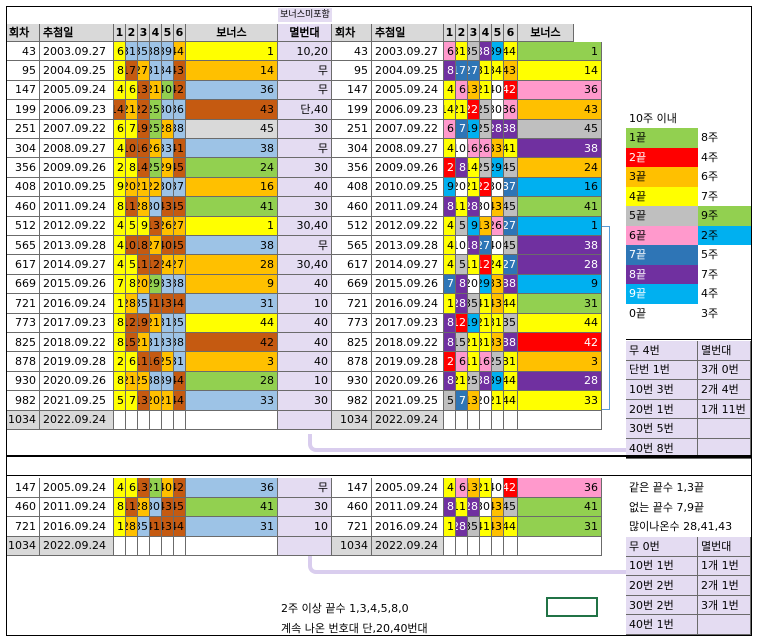 This screenshot has width=759, height=640. What do you see at coordinates (560, 401) in the screenshot?
I see `bonus-cell: 33` at bounding box center [560, 401].